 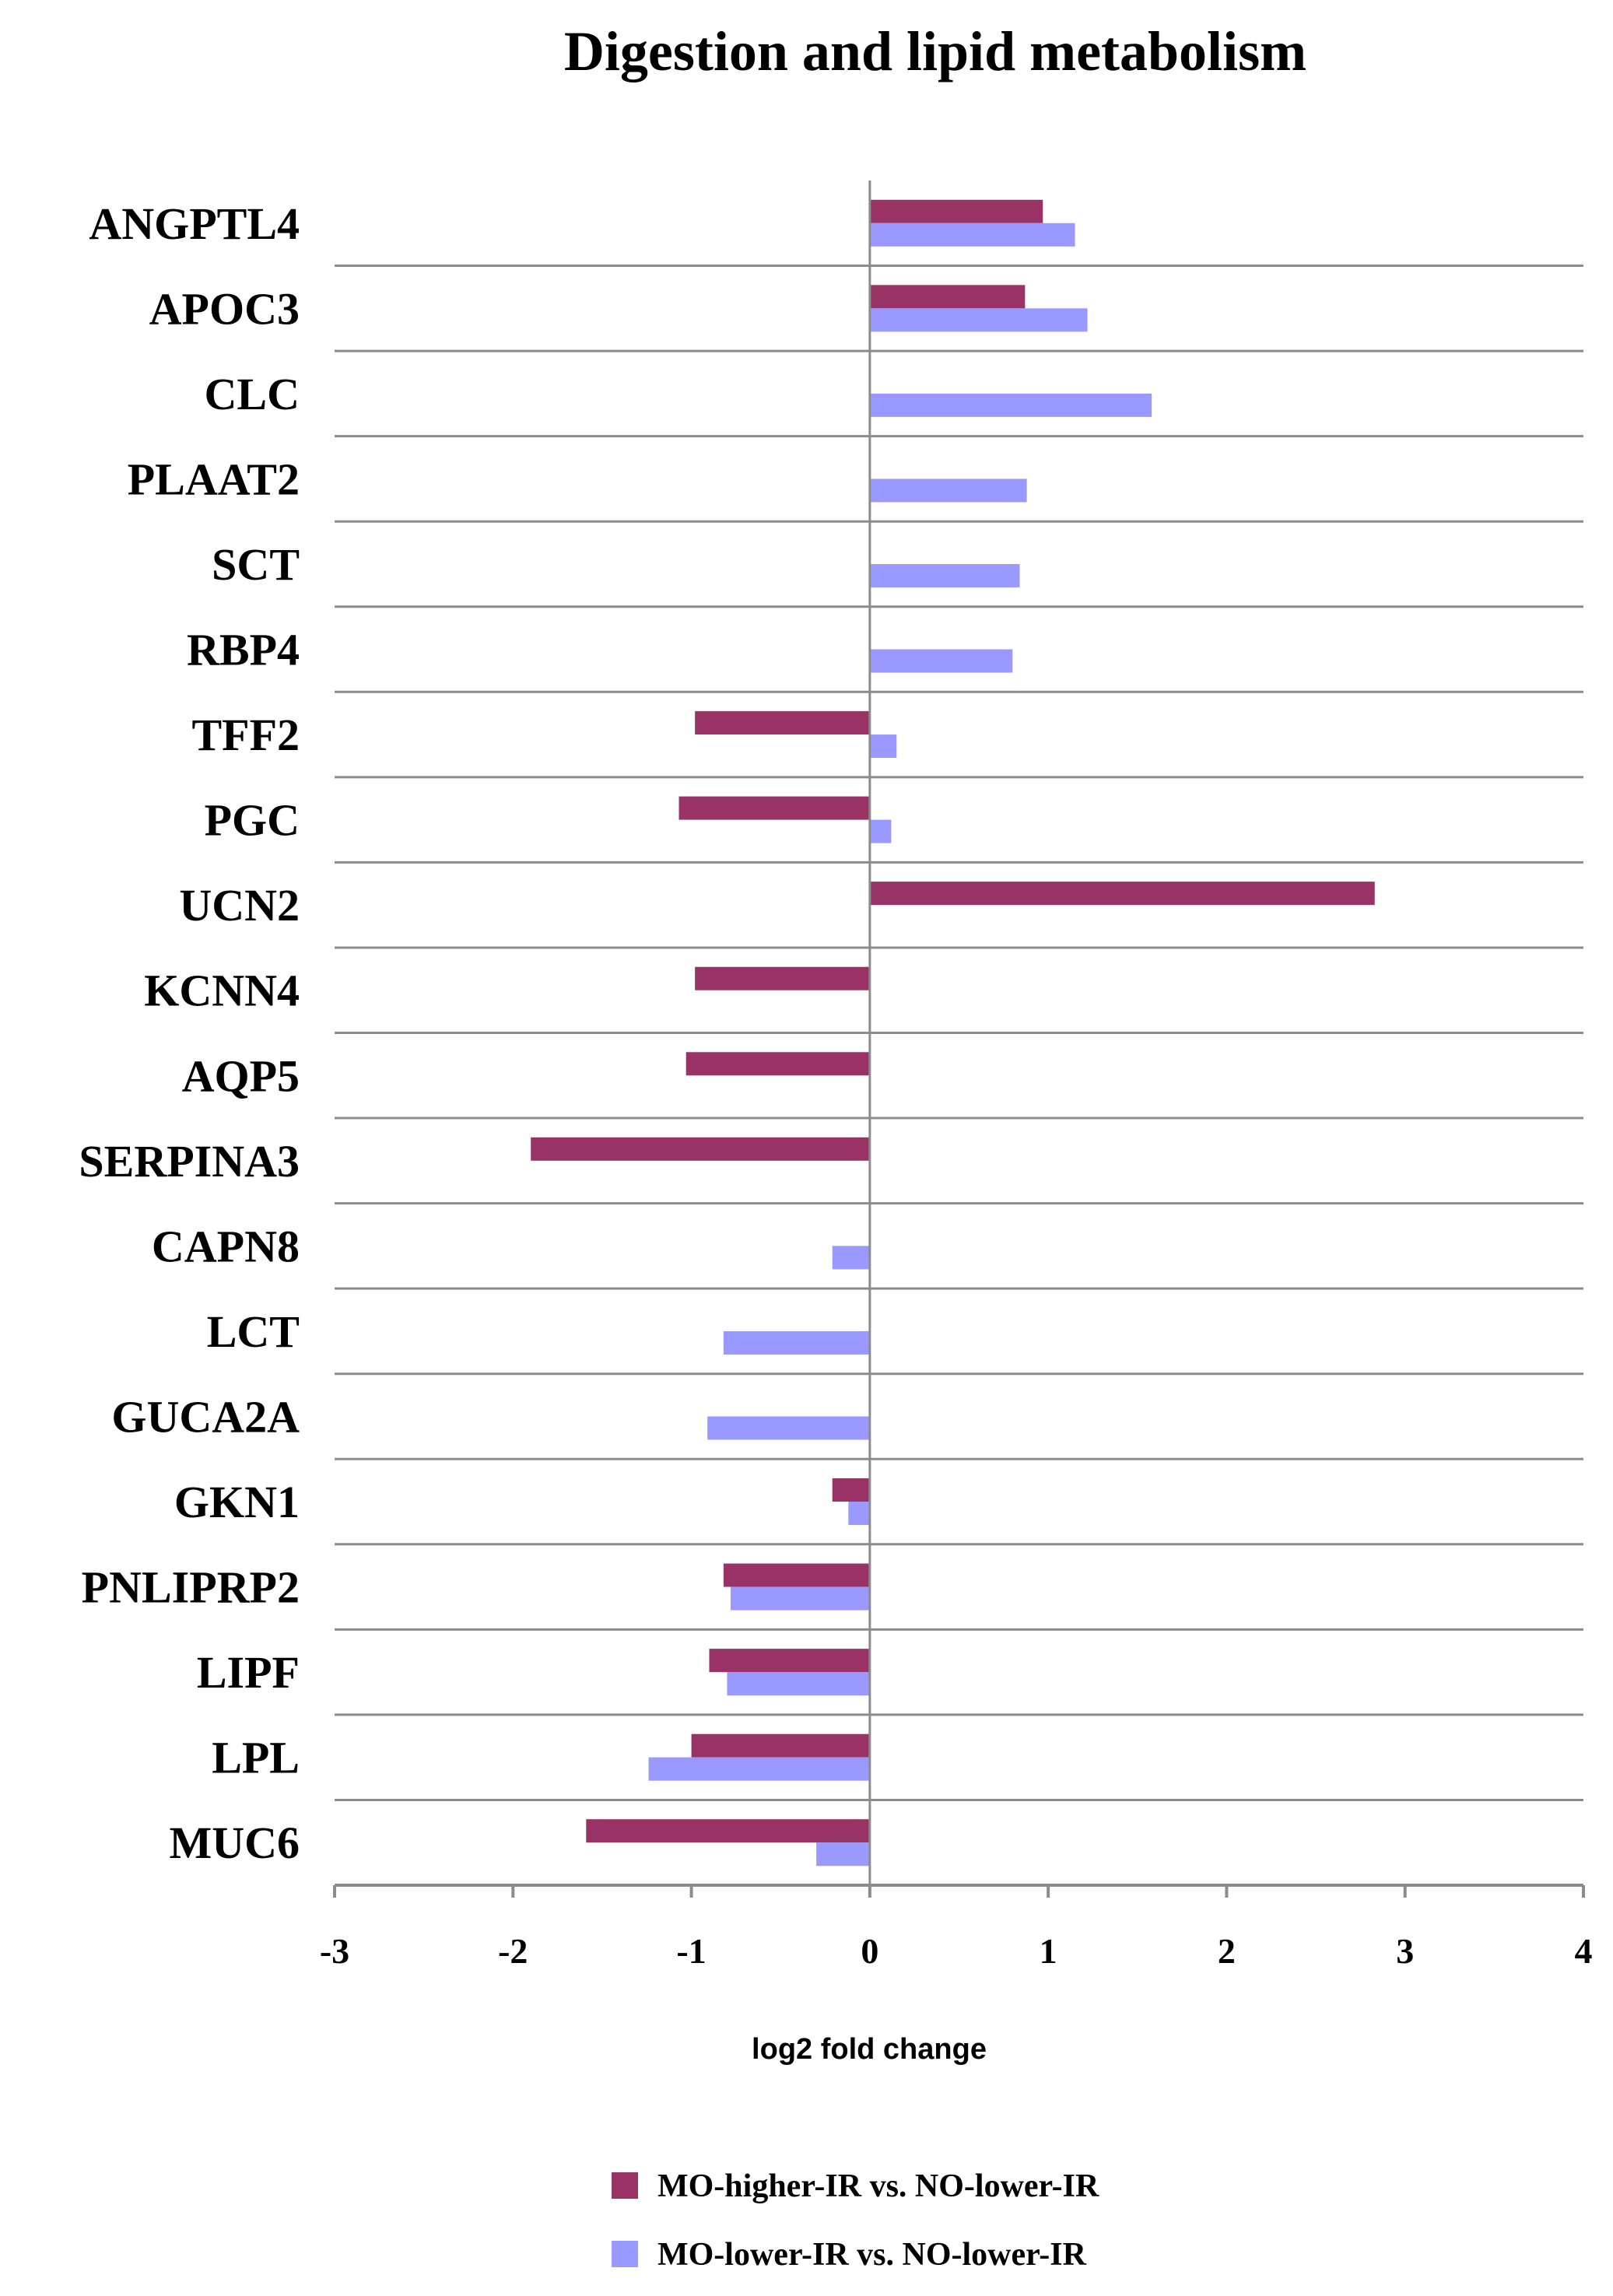 I want to click on legend-item-series-2: MO-lower-IR vs. NO-lower-IR, so click(x=850, y=2255).